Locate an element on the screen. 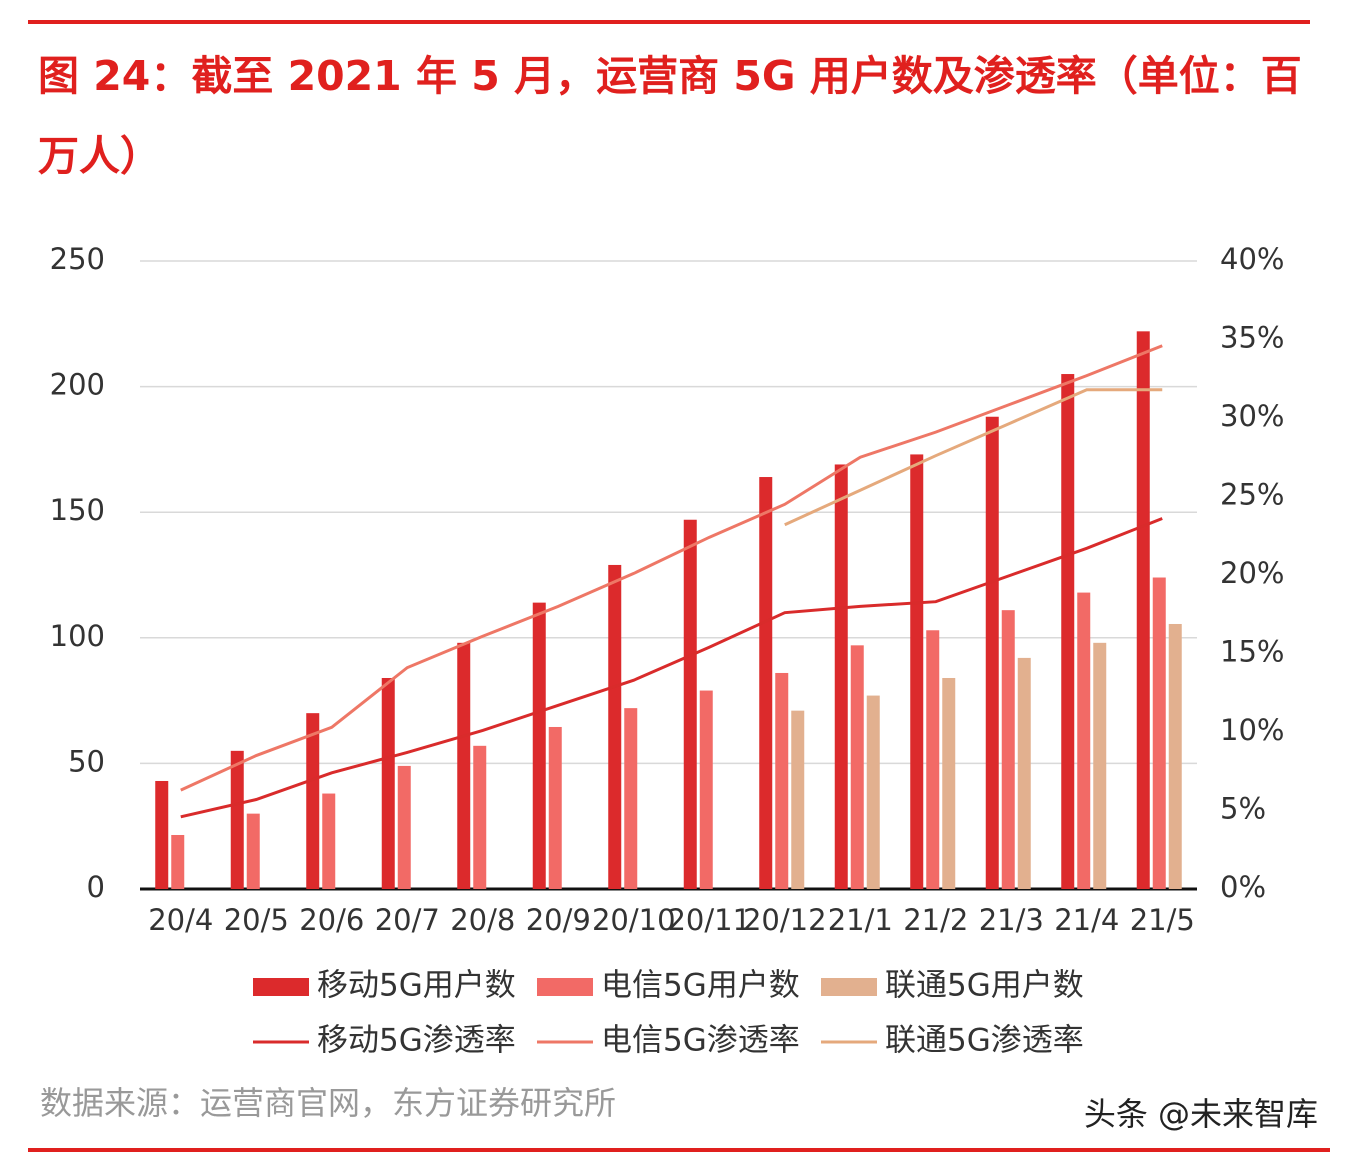 The image size is (1348, 1166). y-tick-label: 50 is located at coordinates (86, 761).